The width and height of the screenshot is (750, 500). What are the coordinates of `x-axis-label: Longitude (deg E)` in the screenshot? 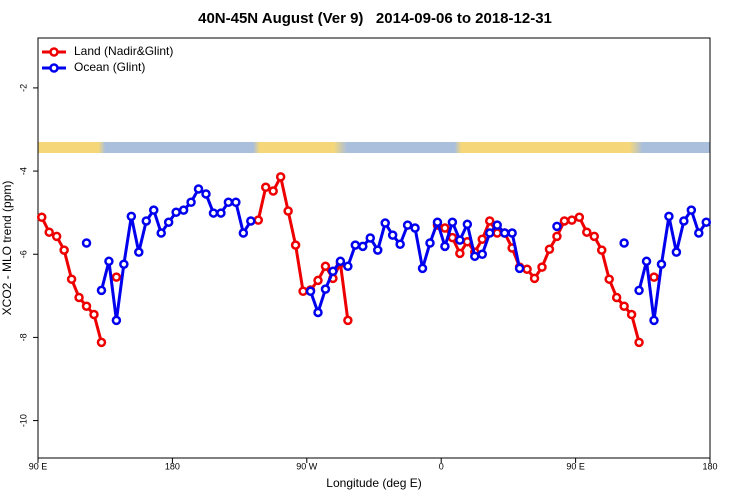 It's located at (373, 483).